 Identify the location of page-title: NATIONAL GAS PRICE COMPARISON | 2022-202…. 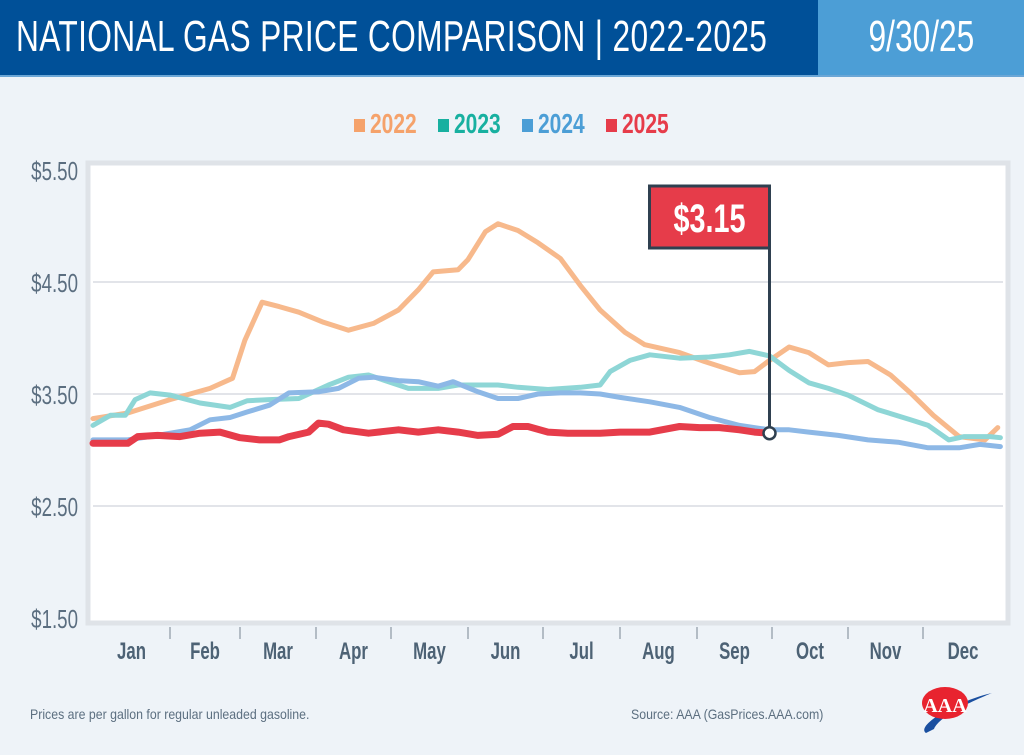
(392, 36).